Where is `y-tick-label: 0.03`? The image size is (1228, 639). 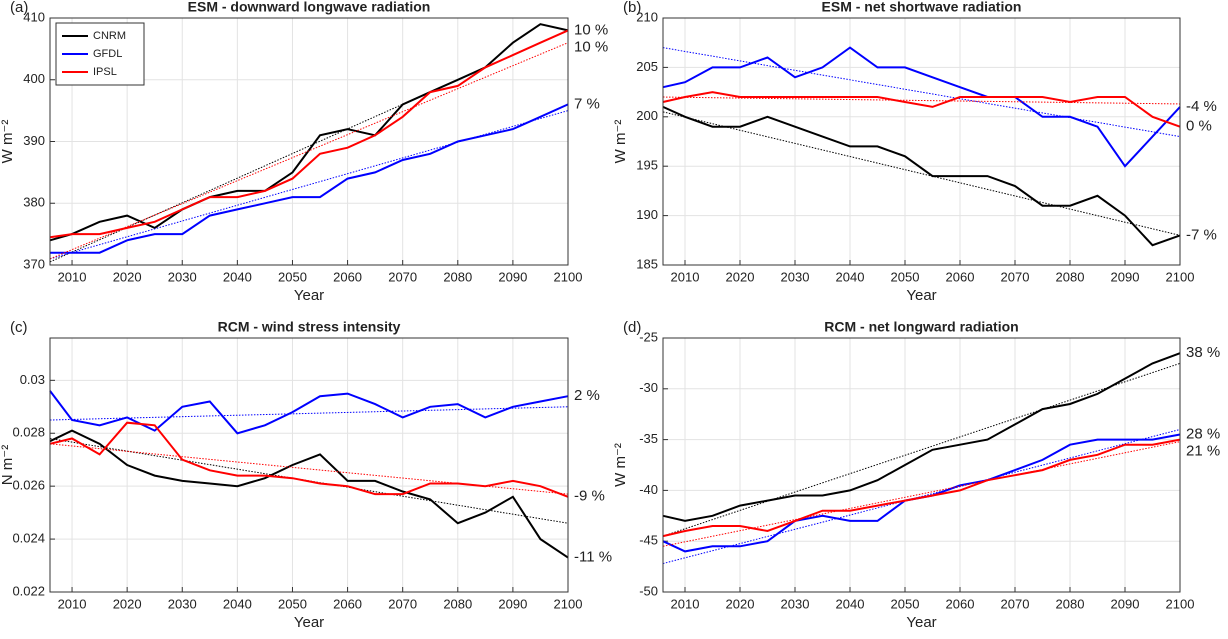 y-tick-label: 0.03 is located at coordinates (32, 379).